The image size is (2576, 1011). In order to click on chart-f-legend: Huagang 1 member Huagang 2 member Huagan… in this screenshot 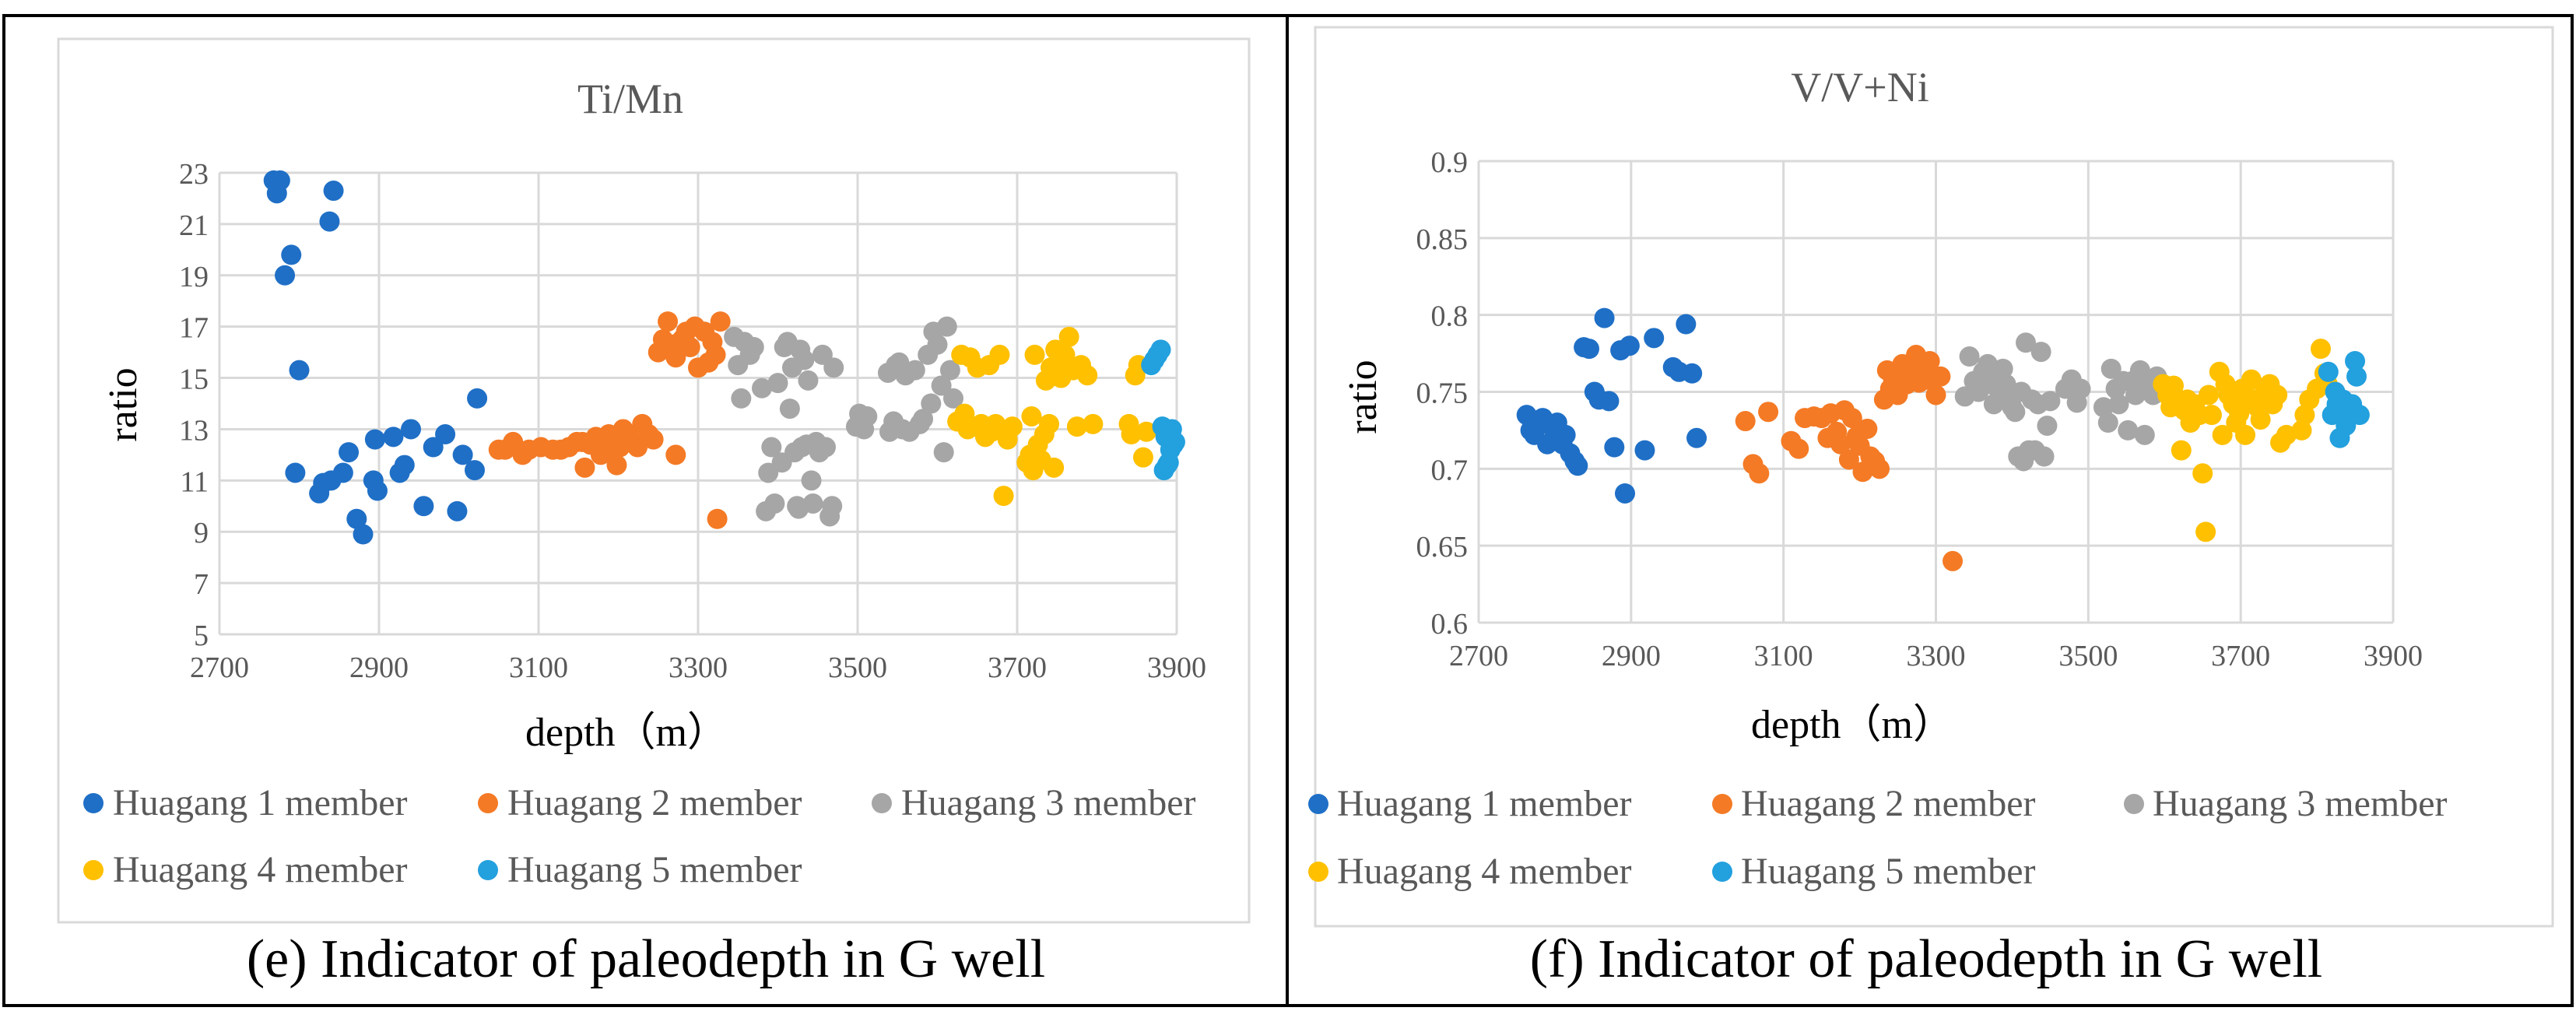, I will do `click(1878, 838)`.